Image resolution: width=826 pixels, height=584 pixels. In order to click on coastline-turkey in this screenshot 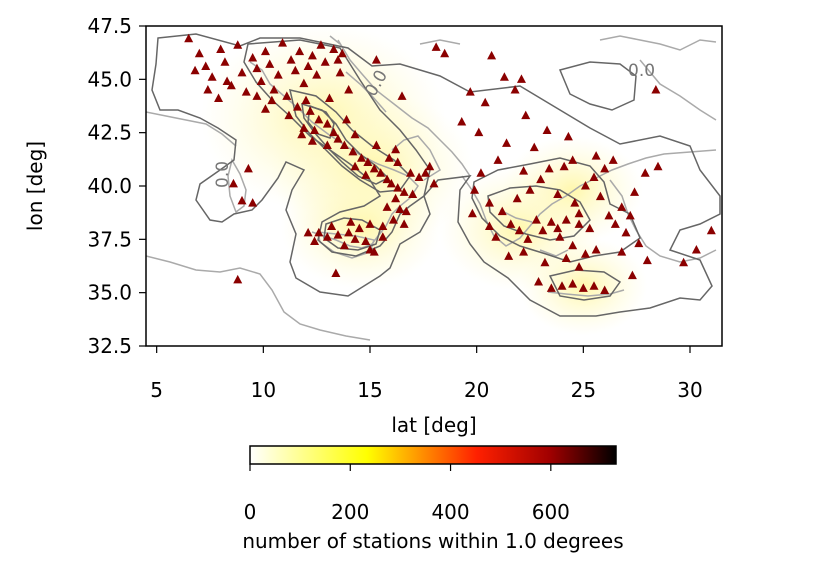, I will do `click(663, 161)`.